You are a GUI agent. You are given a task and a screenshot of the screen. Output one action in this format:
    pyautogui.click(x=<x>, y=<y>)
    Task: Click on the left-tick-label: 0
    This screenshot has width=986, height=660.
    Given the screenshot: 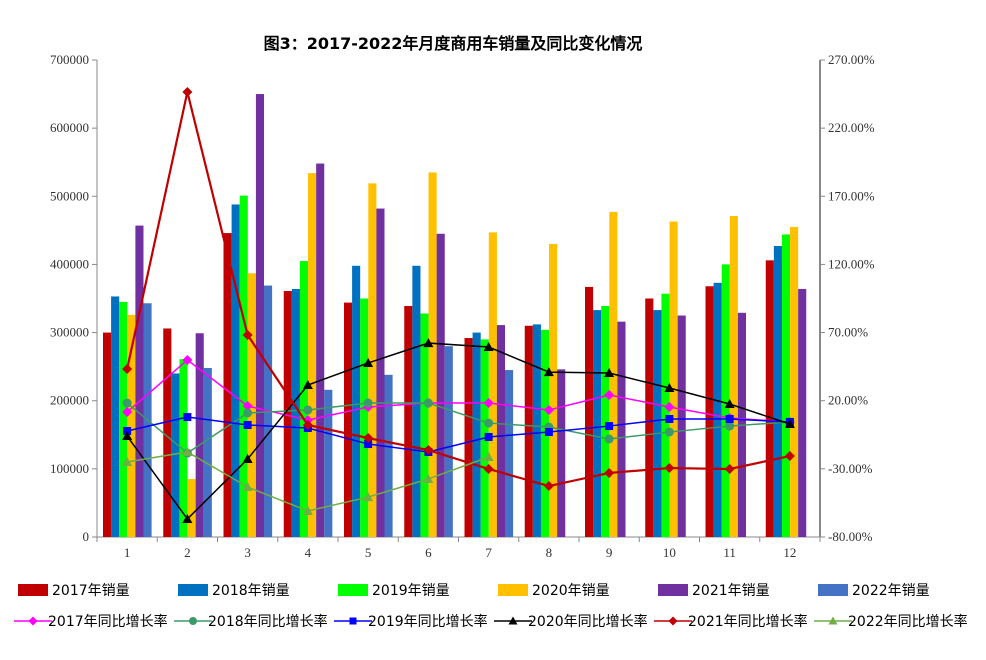 What is the action you would take?
    pyautogui.click(x=86, y=536)
    